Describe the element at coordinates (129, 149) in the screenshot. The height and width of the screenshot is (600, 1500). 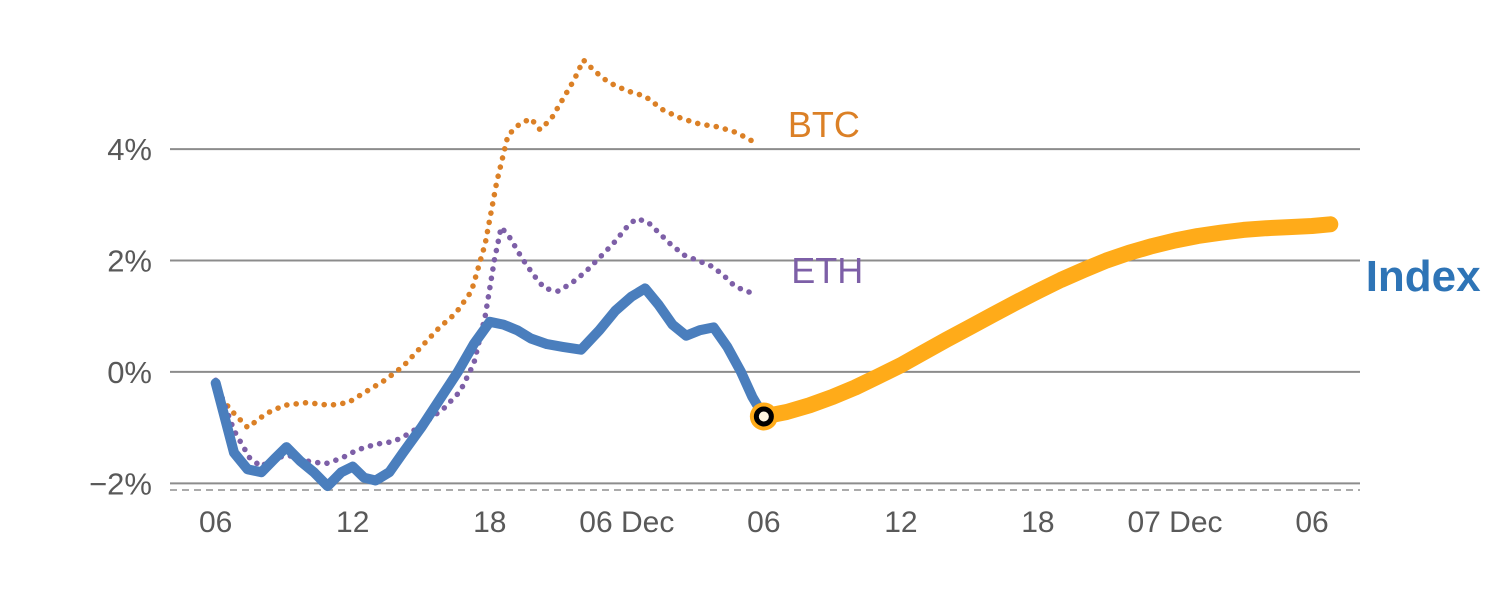
I see `y-tick-label: 4%` at that location.